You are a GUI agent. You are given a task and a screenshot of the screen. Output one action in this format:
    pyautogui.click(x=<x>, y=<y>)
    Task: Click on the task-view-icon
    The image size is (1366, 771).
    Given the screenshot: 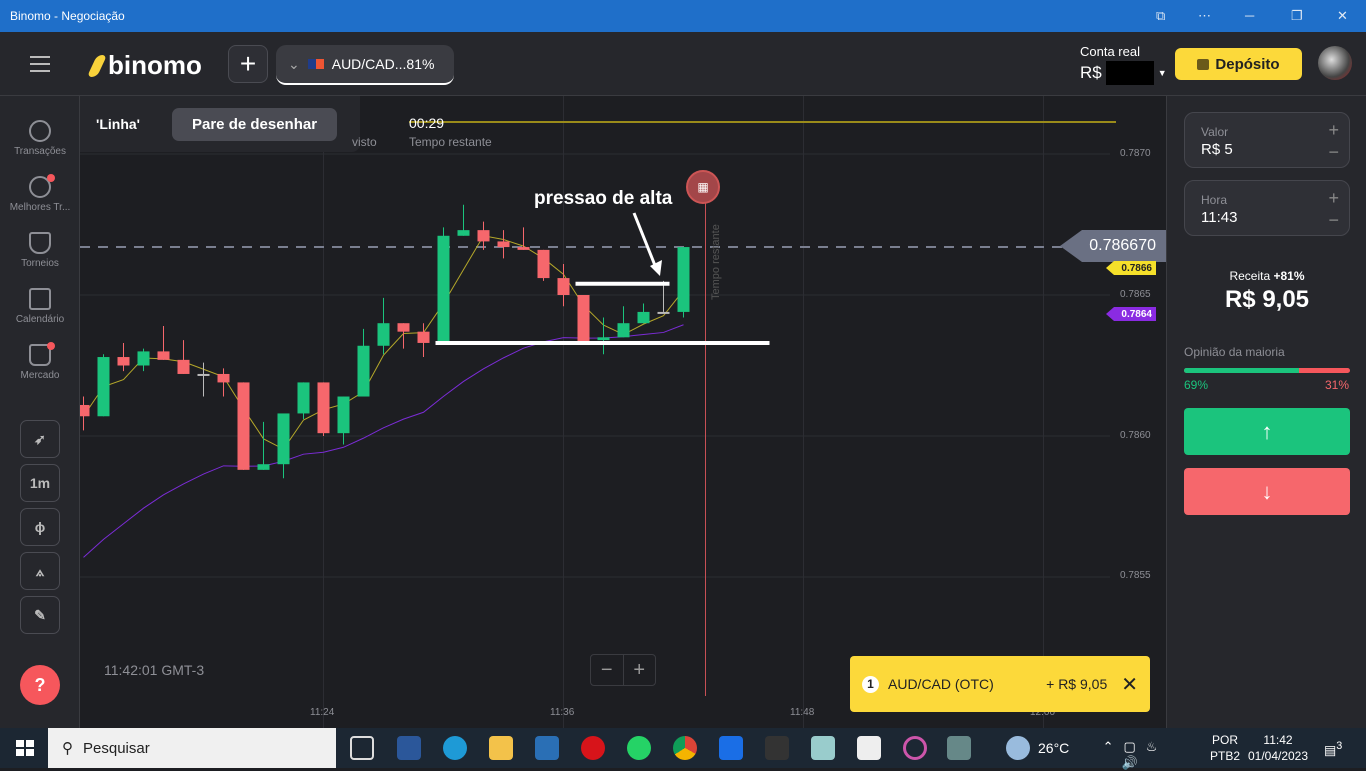 What is the action you would take?
    pyautogui.click(x=362, y=748)
    